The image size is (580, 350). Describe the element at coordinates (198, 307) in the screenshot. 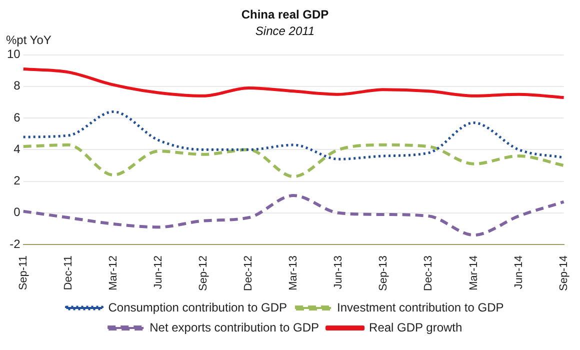

I see `legend-label: Consumption contribution to GDP` at that location.